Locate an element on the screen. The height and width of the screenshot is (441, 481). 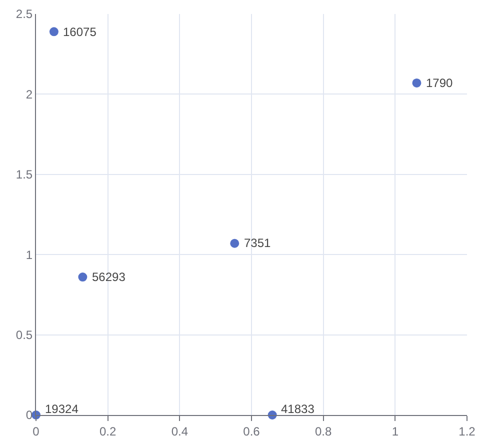
x-tick-label: 0.2 is located at coordinates (107, 431).